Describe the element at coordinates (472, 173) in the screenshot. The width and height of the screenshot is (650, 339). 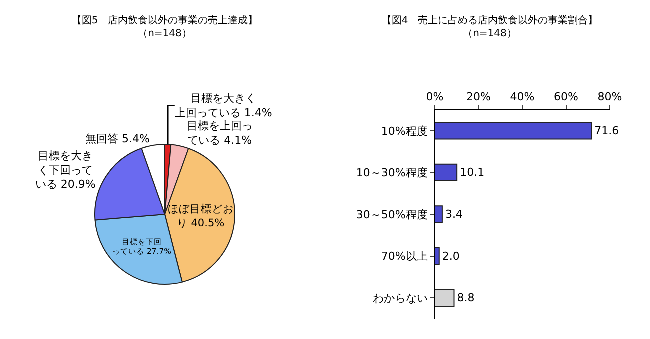
I see `data-label: 10.1` at that location.